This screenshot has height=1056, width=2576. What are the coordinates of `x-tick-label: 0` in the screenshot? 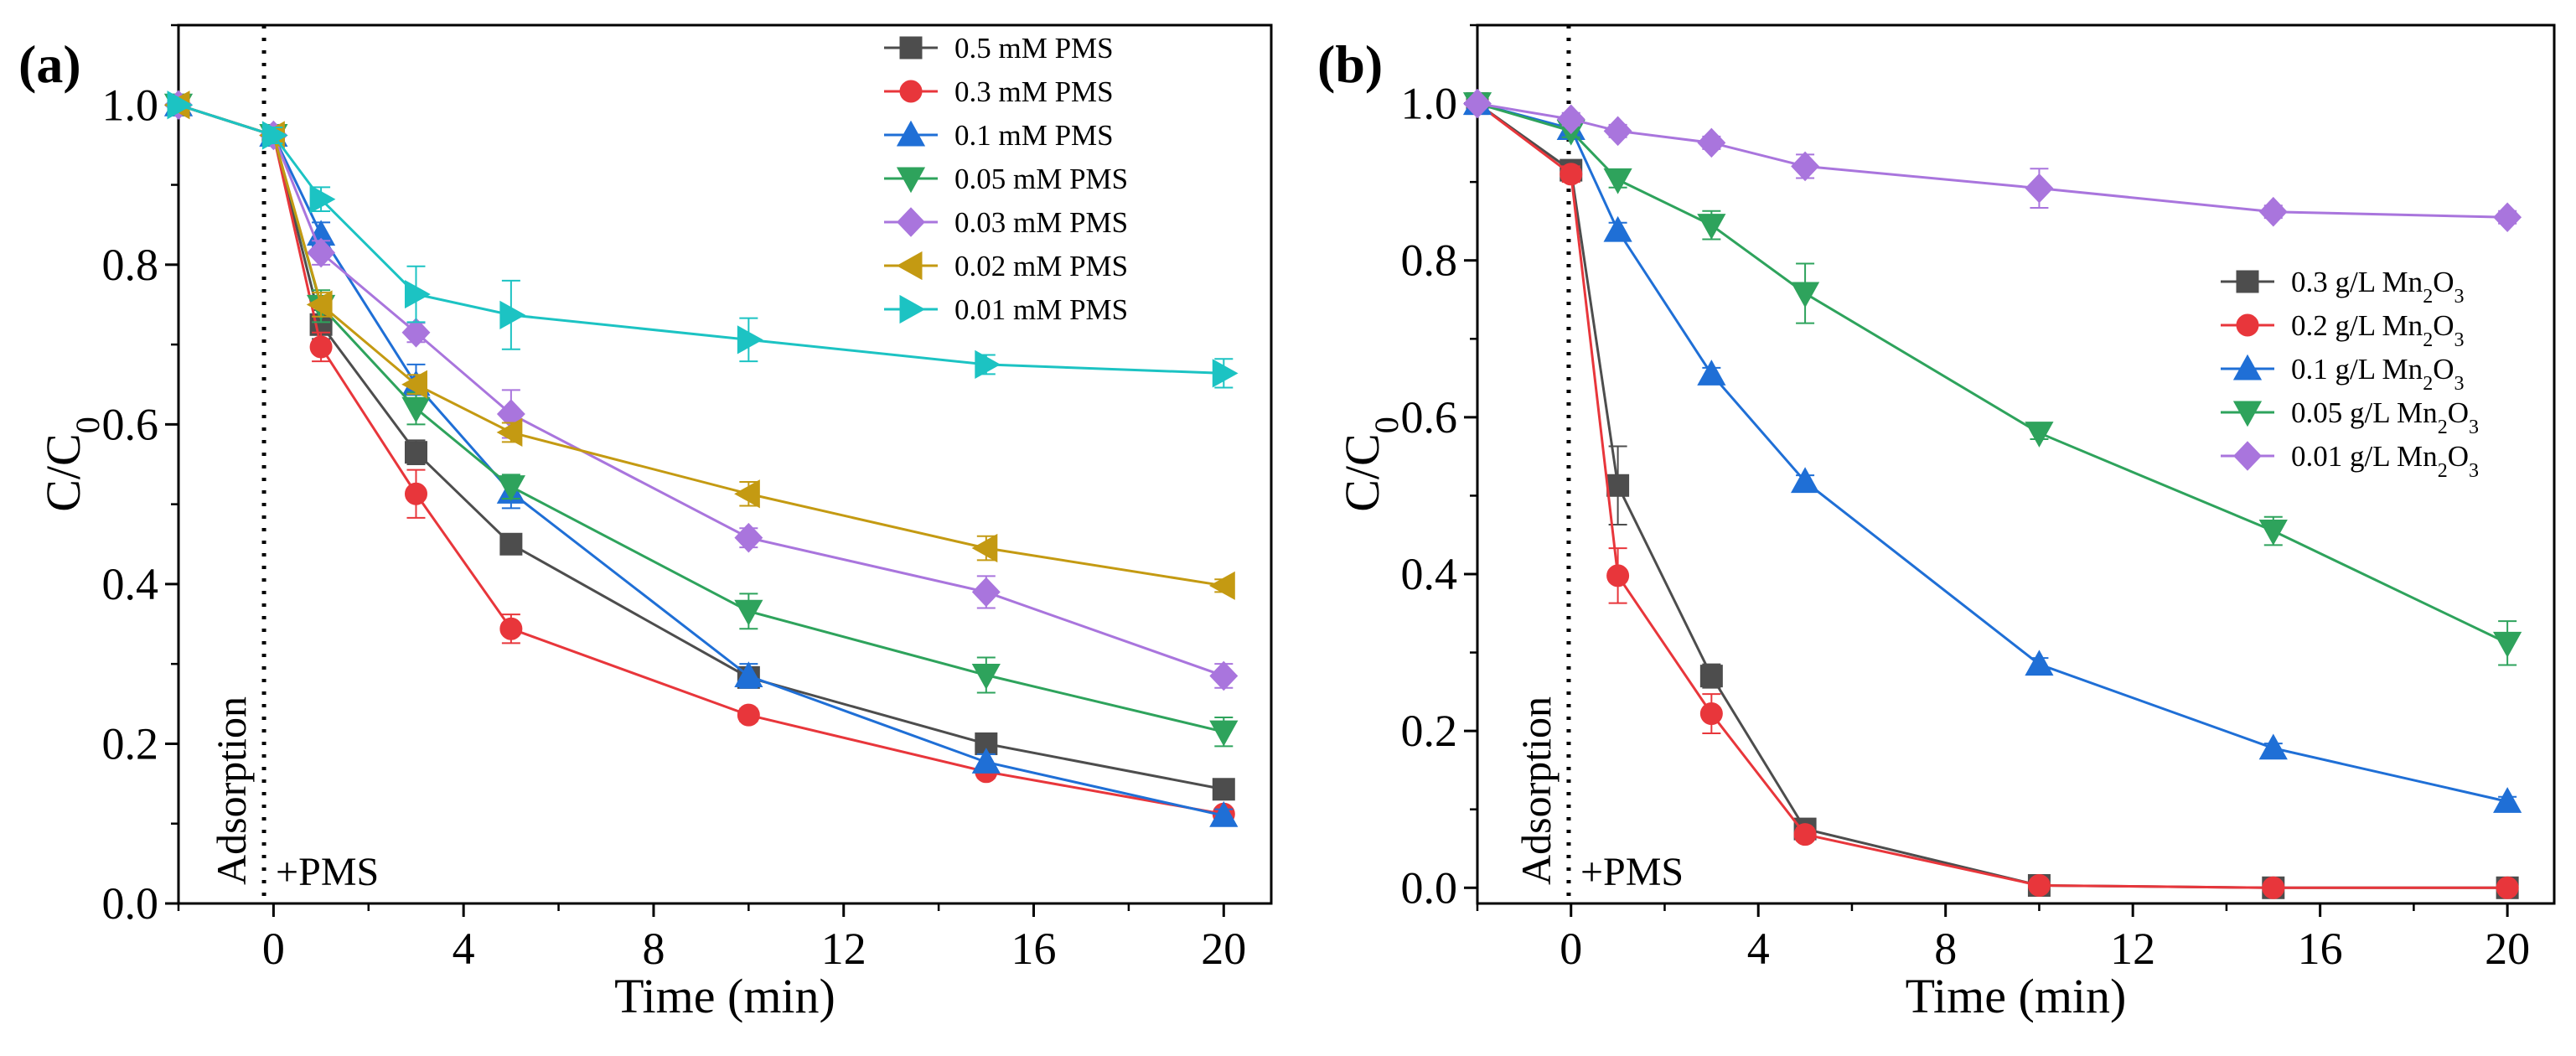 It's located at (1571, 949).